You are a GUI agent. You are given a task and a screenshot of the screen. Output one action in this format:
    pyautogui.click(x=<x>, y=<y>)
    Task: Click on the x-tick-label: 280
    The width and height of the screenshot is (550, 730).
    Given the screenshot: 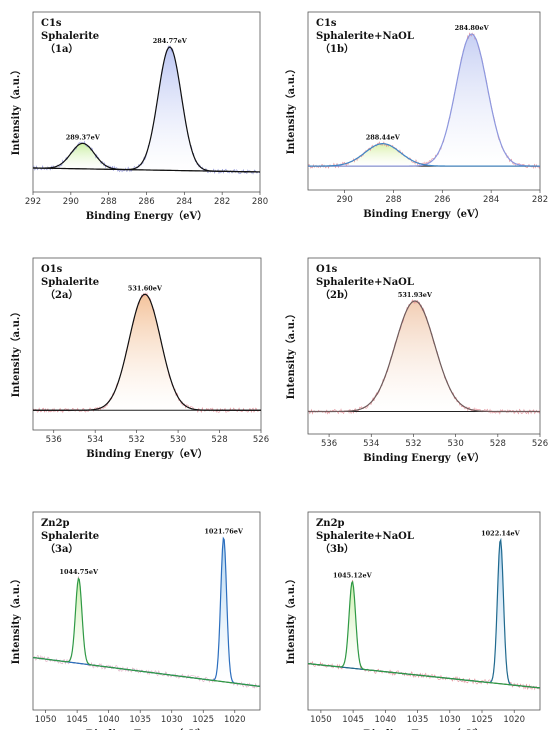 What is the action you would take?
    pyautogui.click(x=260, y=202)
    